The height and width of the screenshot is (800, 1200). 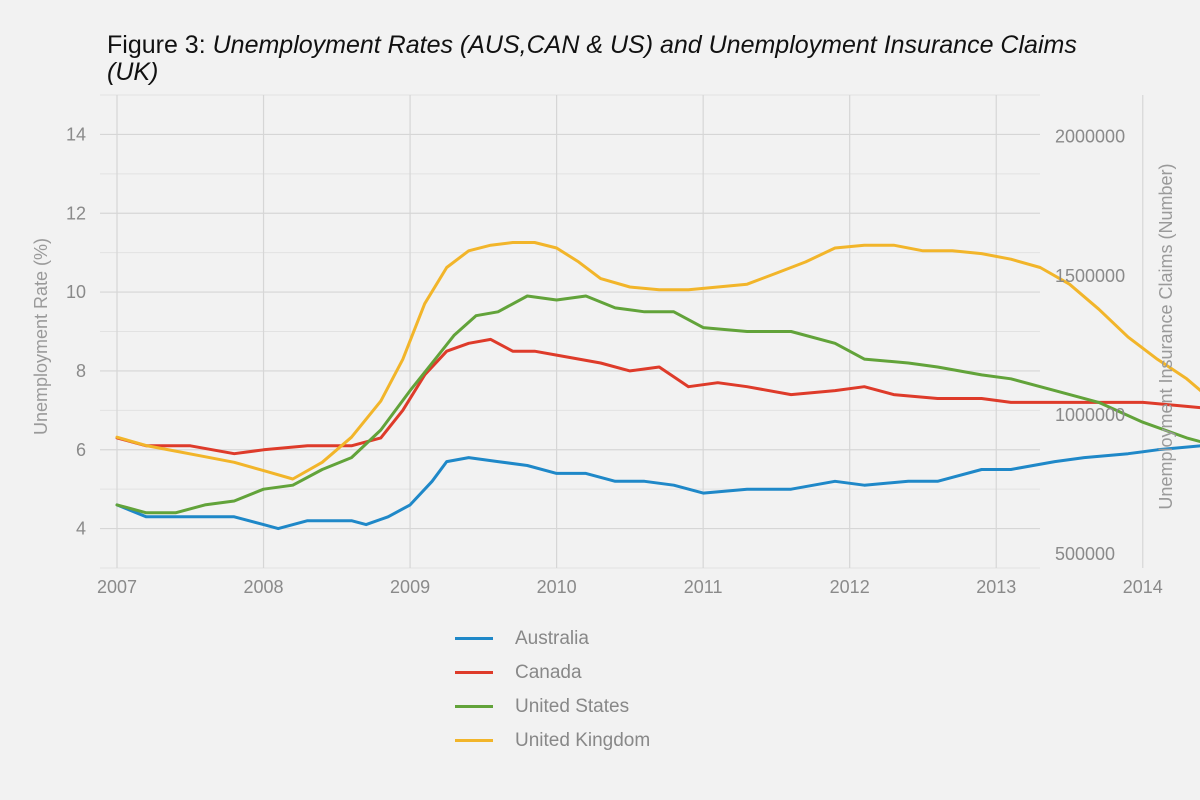 I want to click on x-tick-label: 2014, so click(x=1143, y=587).